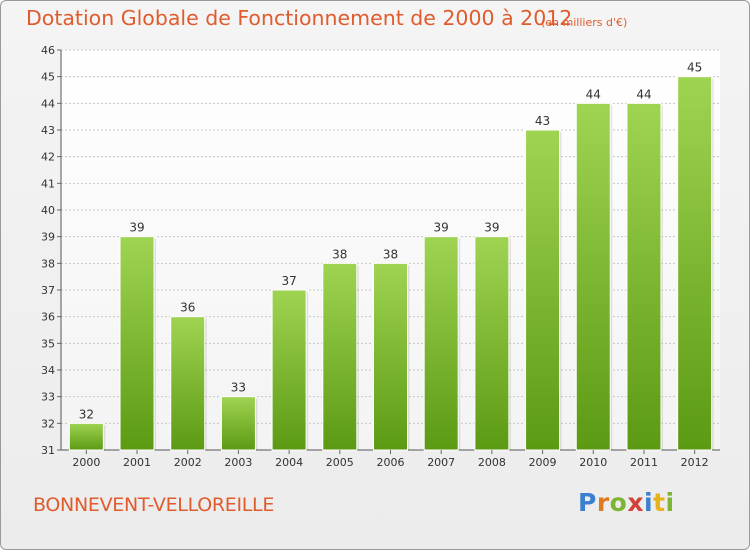 This screenshot has width=750, height=550. I want to click on y-tick-label: 41, so click(48, 183).